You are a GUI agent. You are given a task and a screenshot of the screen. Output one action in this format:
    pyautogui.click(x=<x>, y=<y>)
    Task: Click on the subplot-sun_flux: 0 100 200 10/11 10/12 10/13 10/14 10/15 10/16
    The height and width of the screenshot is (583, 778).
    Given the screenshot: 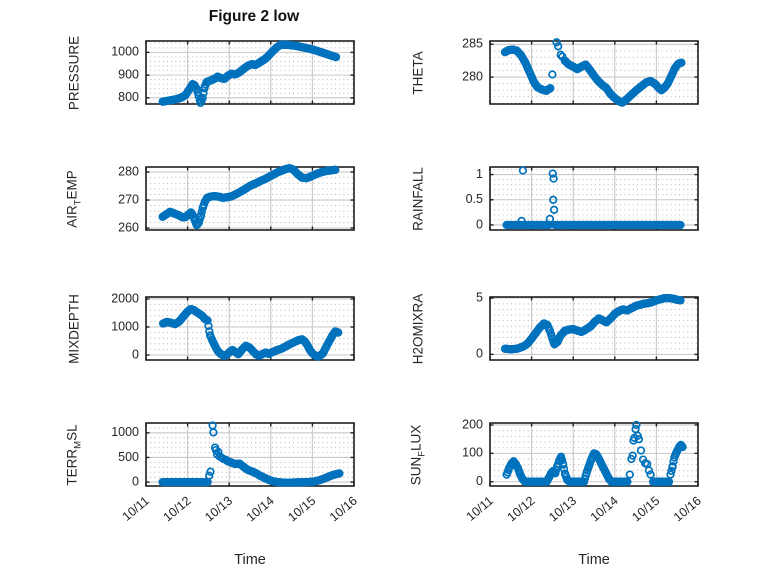 What is the action you would take?
    pyautogui.click(x=583, y=471)
    